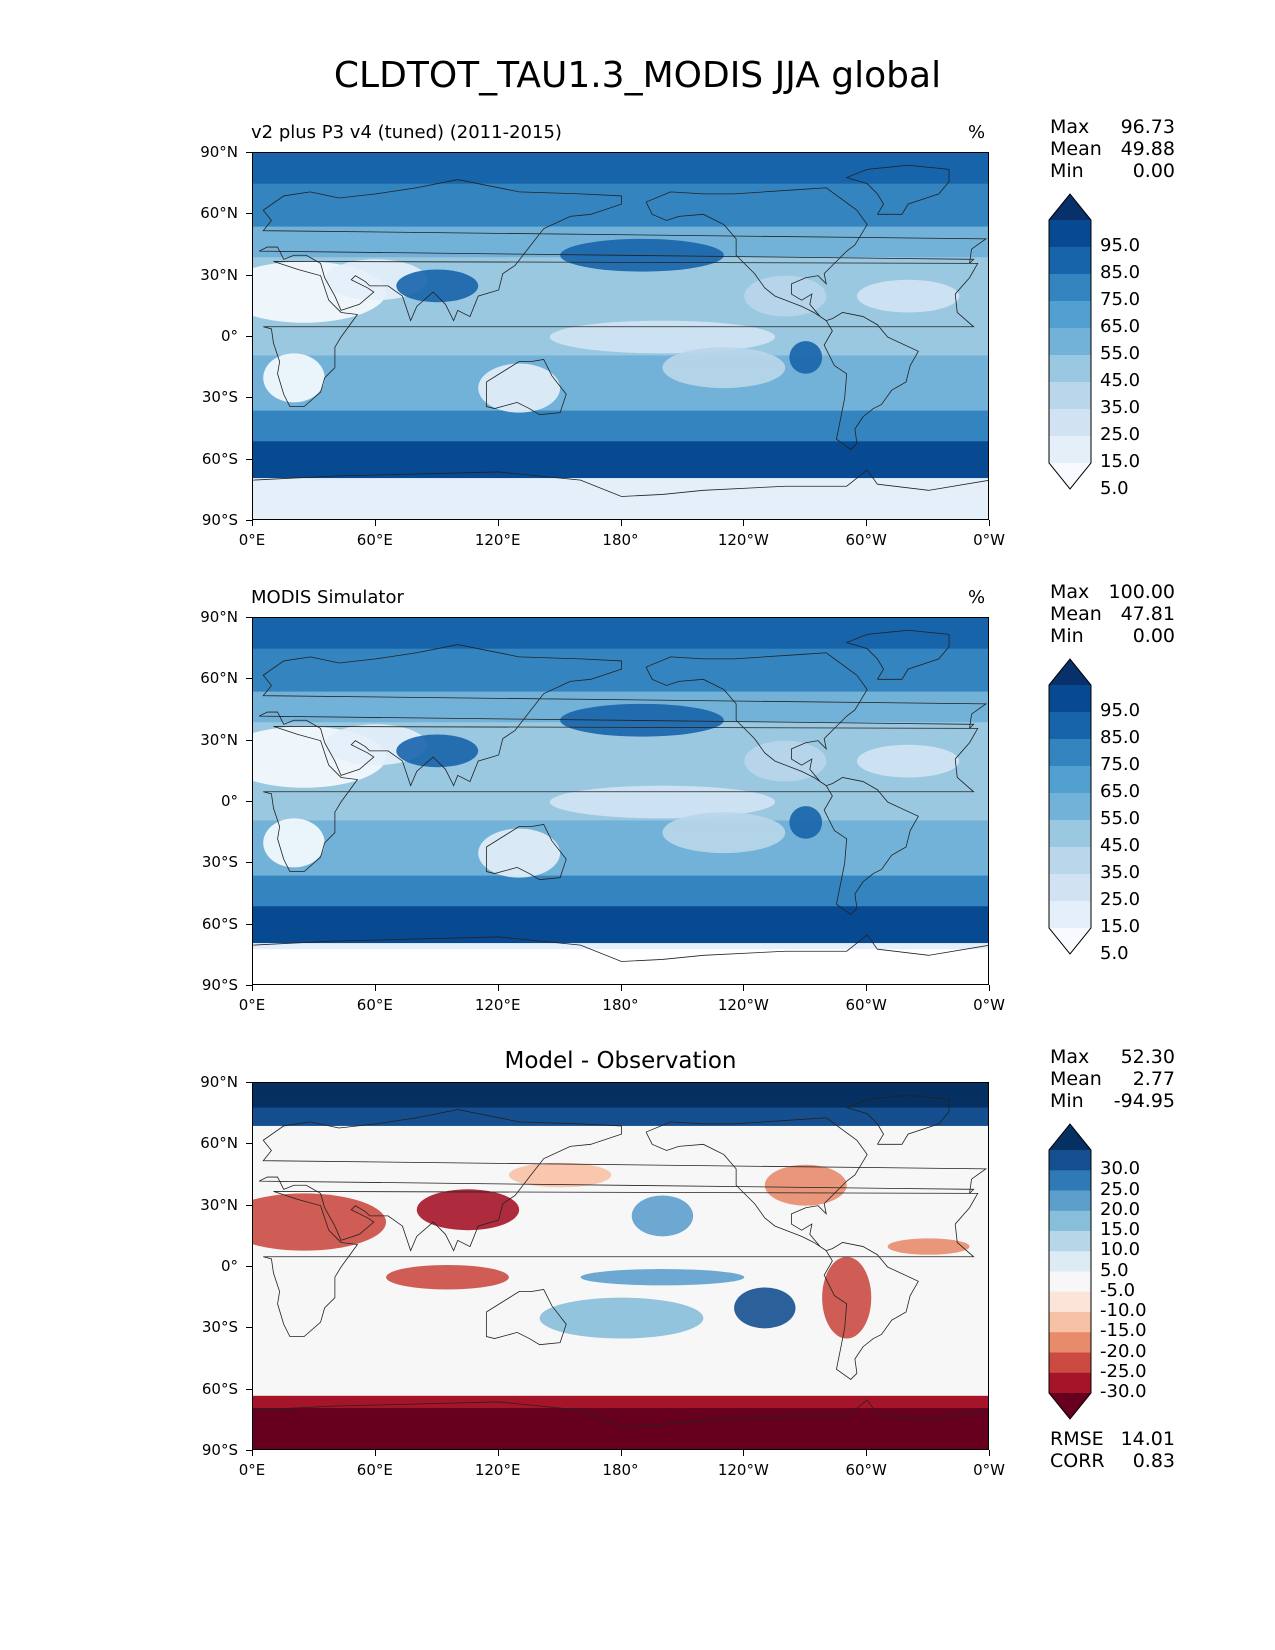 The image size is (1275, 1650). Describe the element at coordinates (1112, 149) in the screenshot. I see `panel1-stats: Max 96.73 Mean 49.88 Min 0.00` at that location.